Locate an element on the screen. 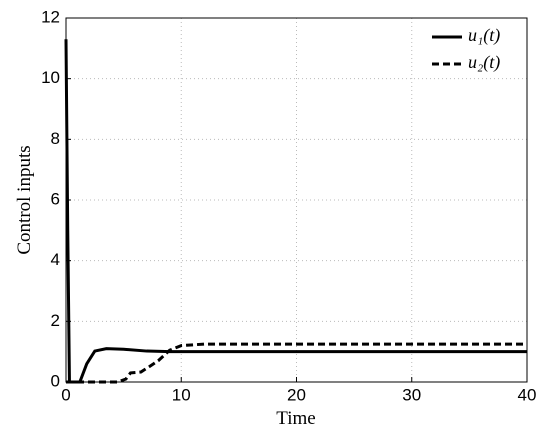 The height and width of the screenshot is (436, 550). x-tick-label: 20 is located at coordinates (296, 394).